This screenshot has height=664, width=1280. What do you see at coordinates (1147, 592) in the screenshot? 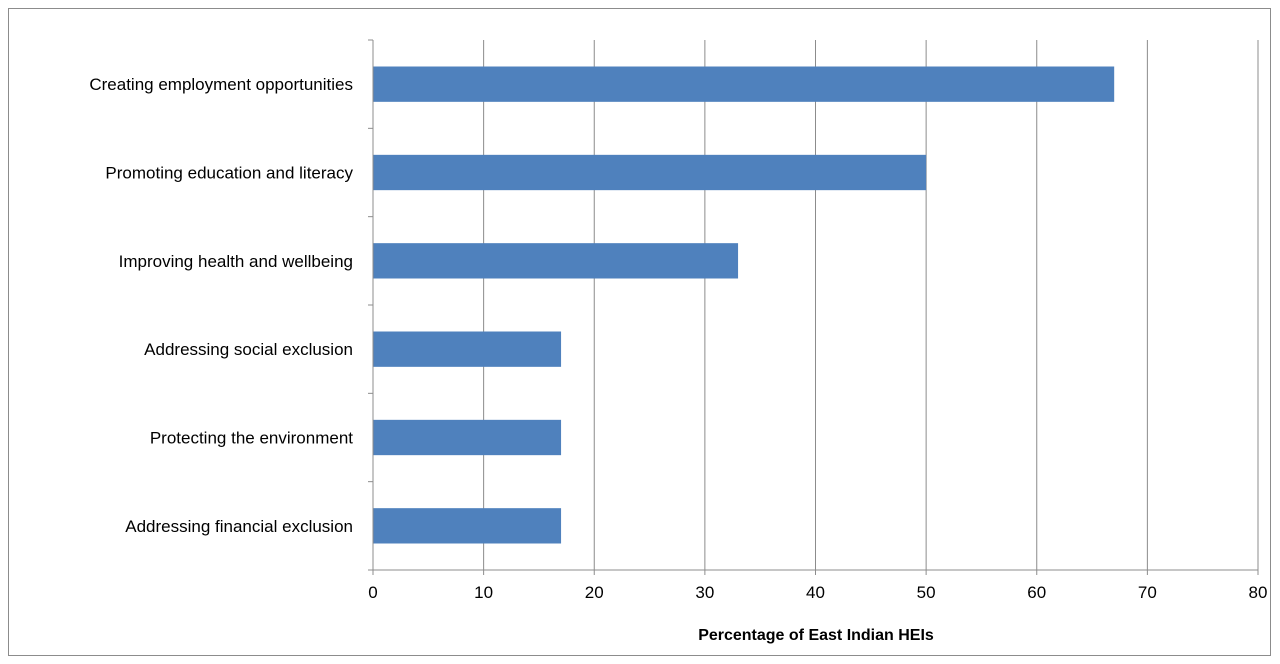
I see `x-tick-label: 70` at bounding box center [1147, 592].